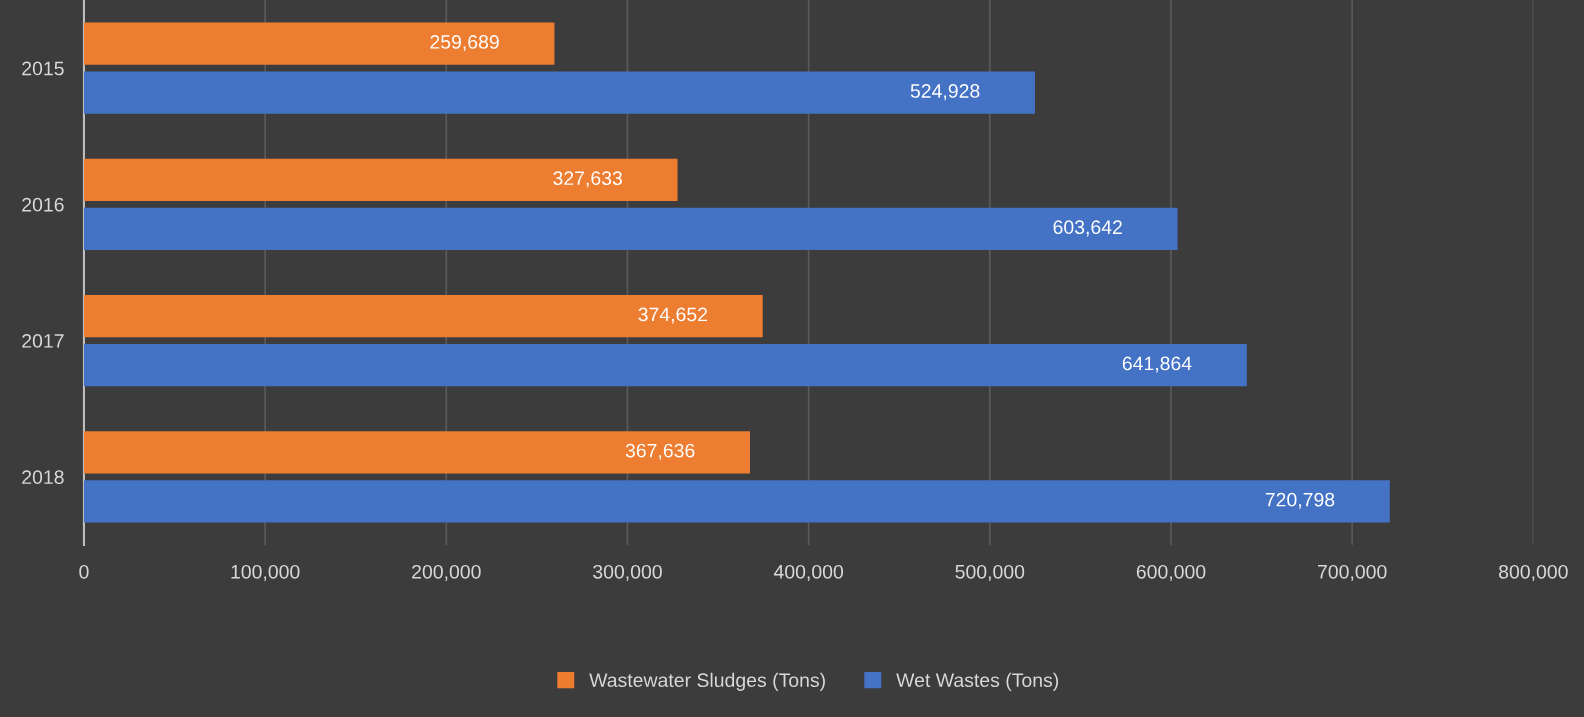 The width and height of the screenshot is (1584, 717). Describe the element at coordinates (627, 572) in the screenshot. I see `x-tick-label: 300,000` at that location.